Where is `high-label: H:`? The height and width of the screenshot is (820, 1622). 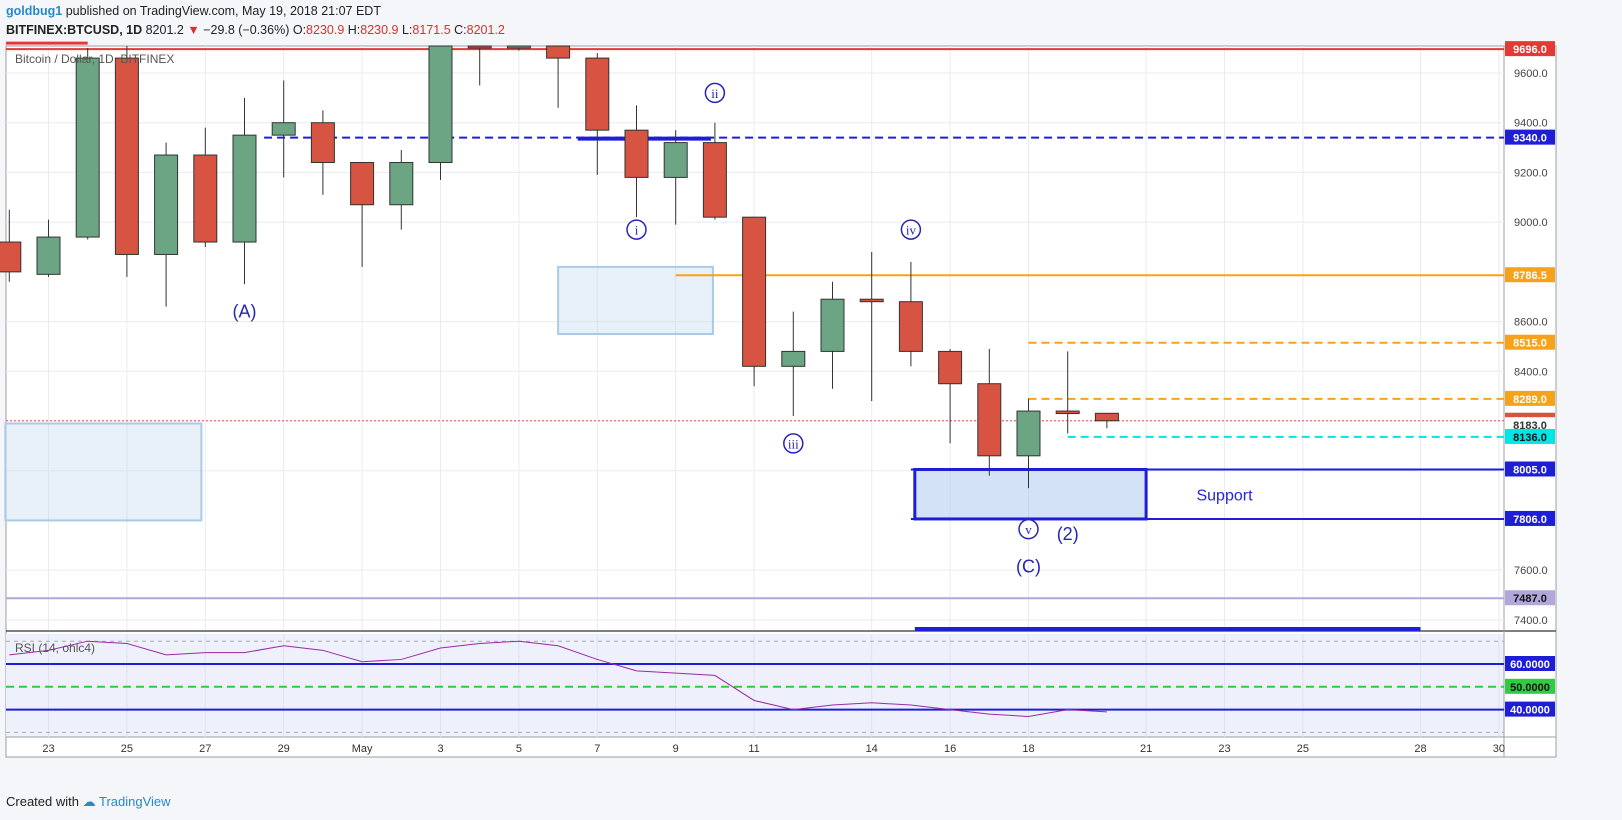
high-label: H: is located at coordinates (354, 30).